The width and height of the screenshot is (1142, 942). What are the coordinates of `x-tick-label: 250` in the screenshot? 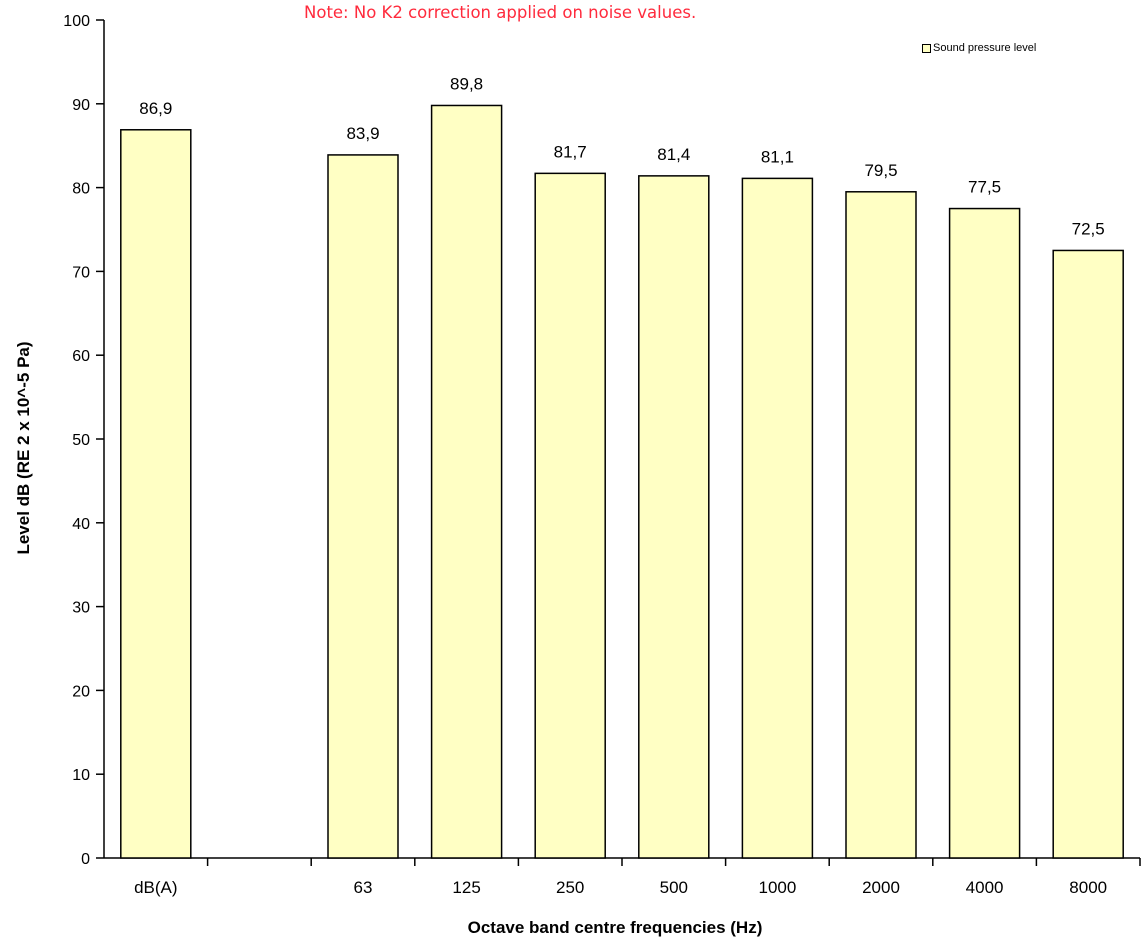 It's located at (570, 887).